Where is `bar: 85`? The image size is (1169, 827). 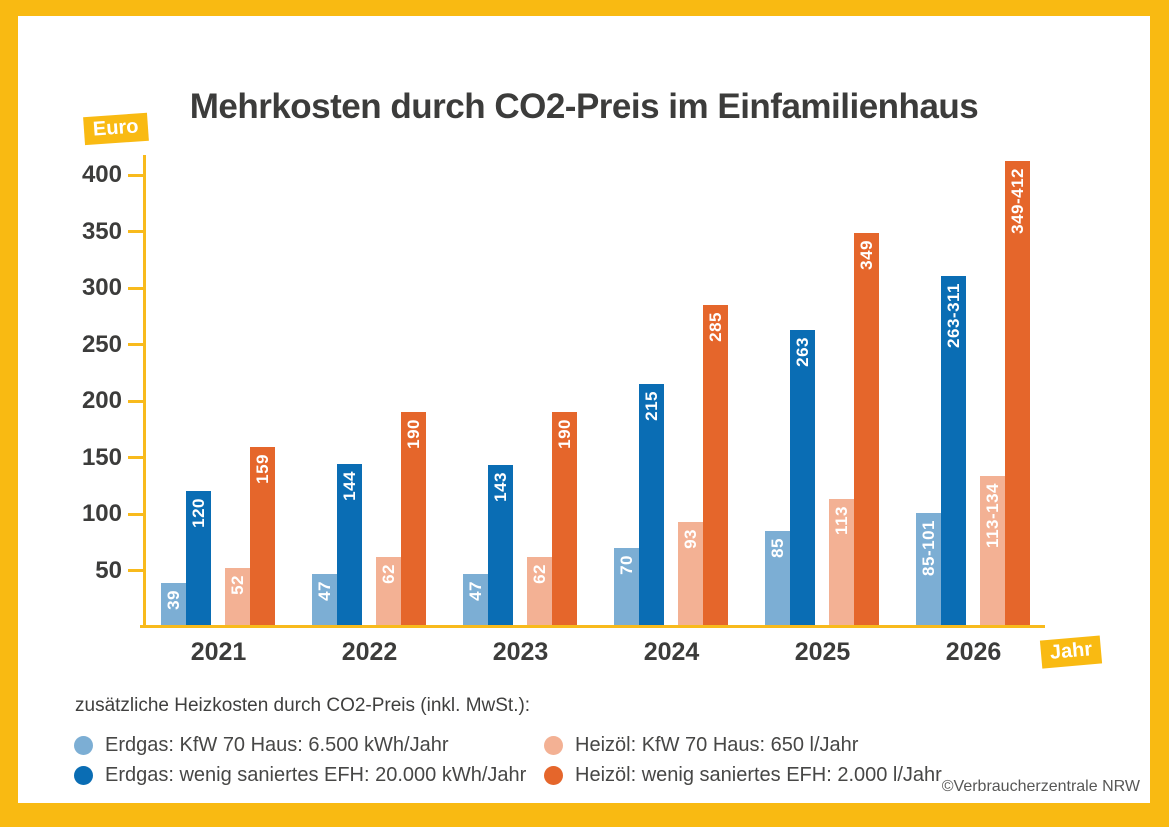
bar: 85 is located at coordinates (777, 579).